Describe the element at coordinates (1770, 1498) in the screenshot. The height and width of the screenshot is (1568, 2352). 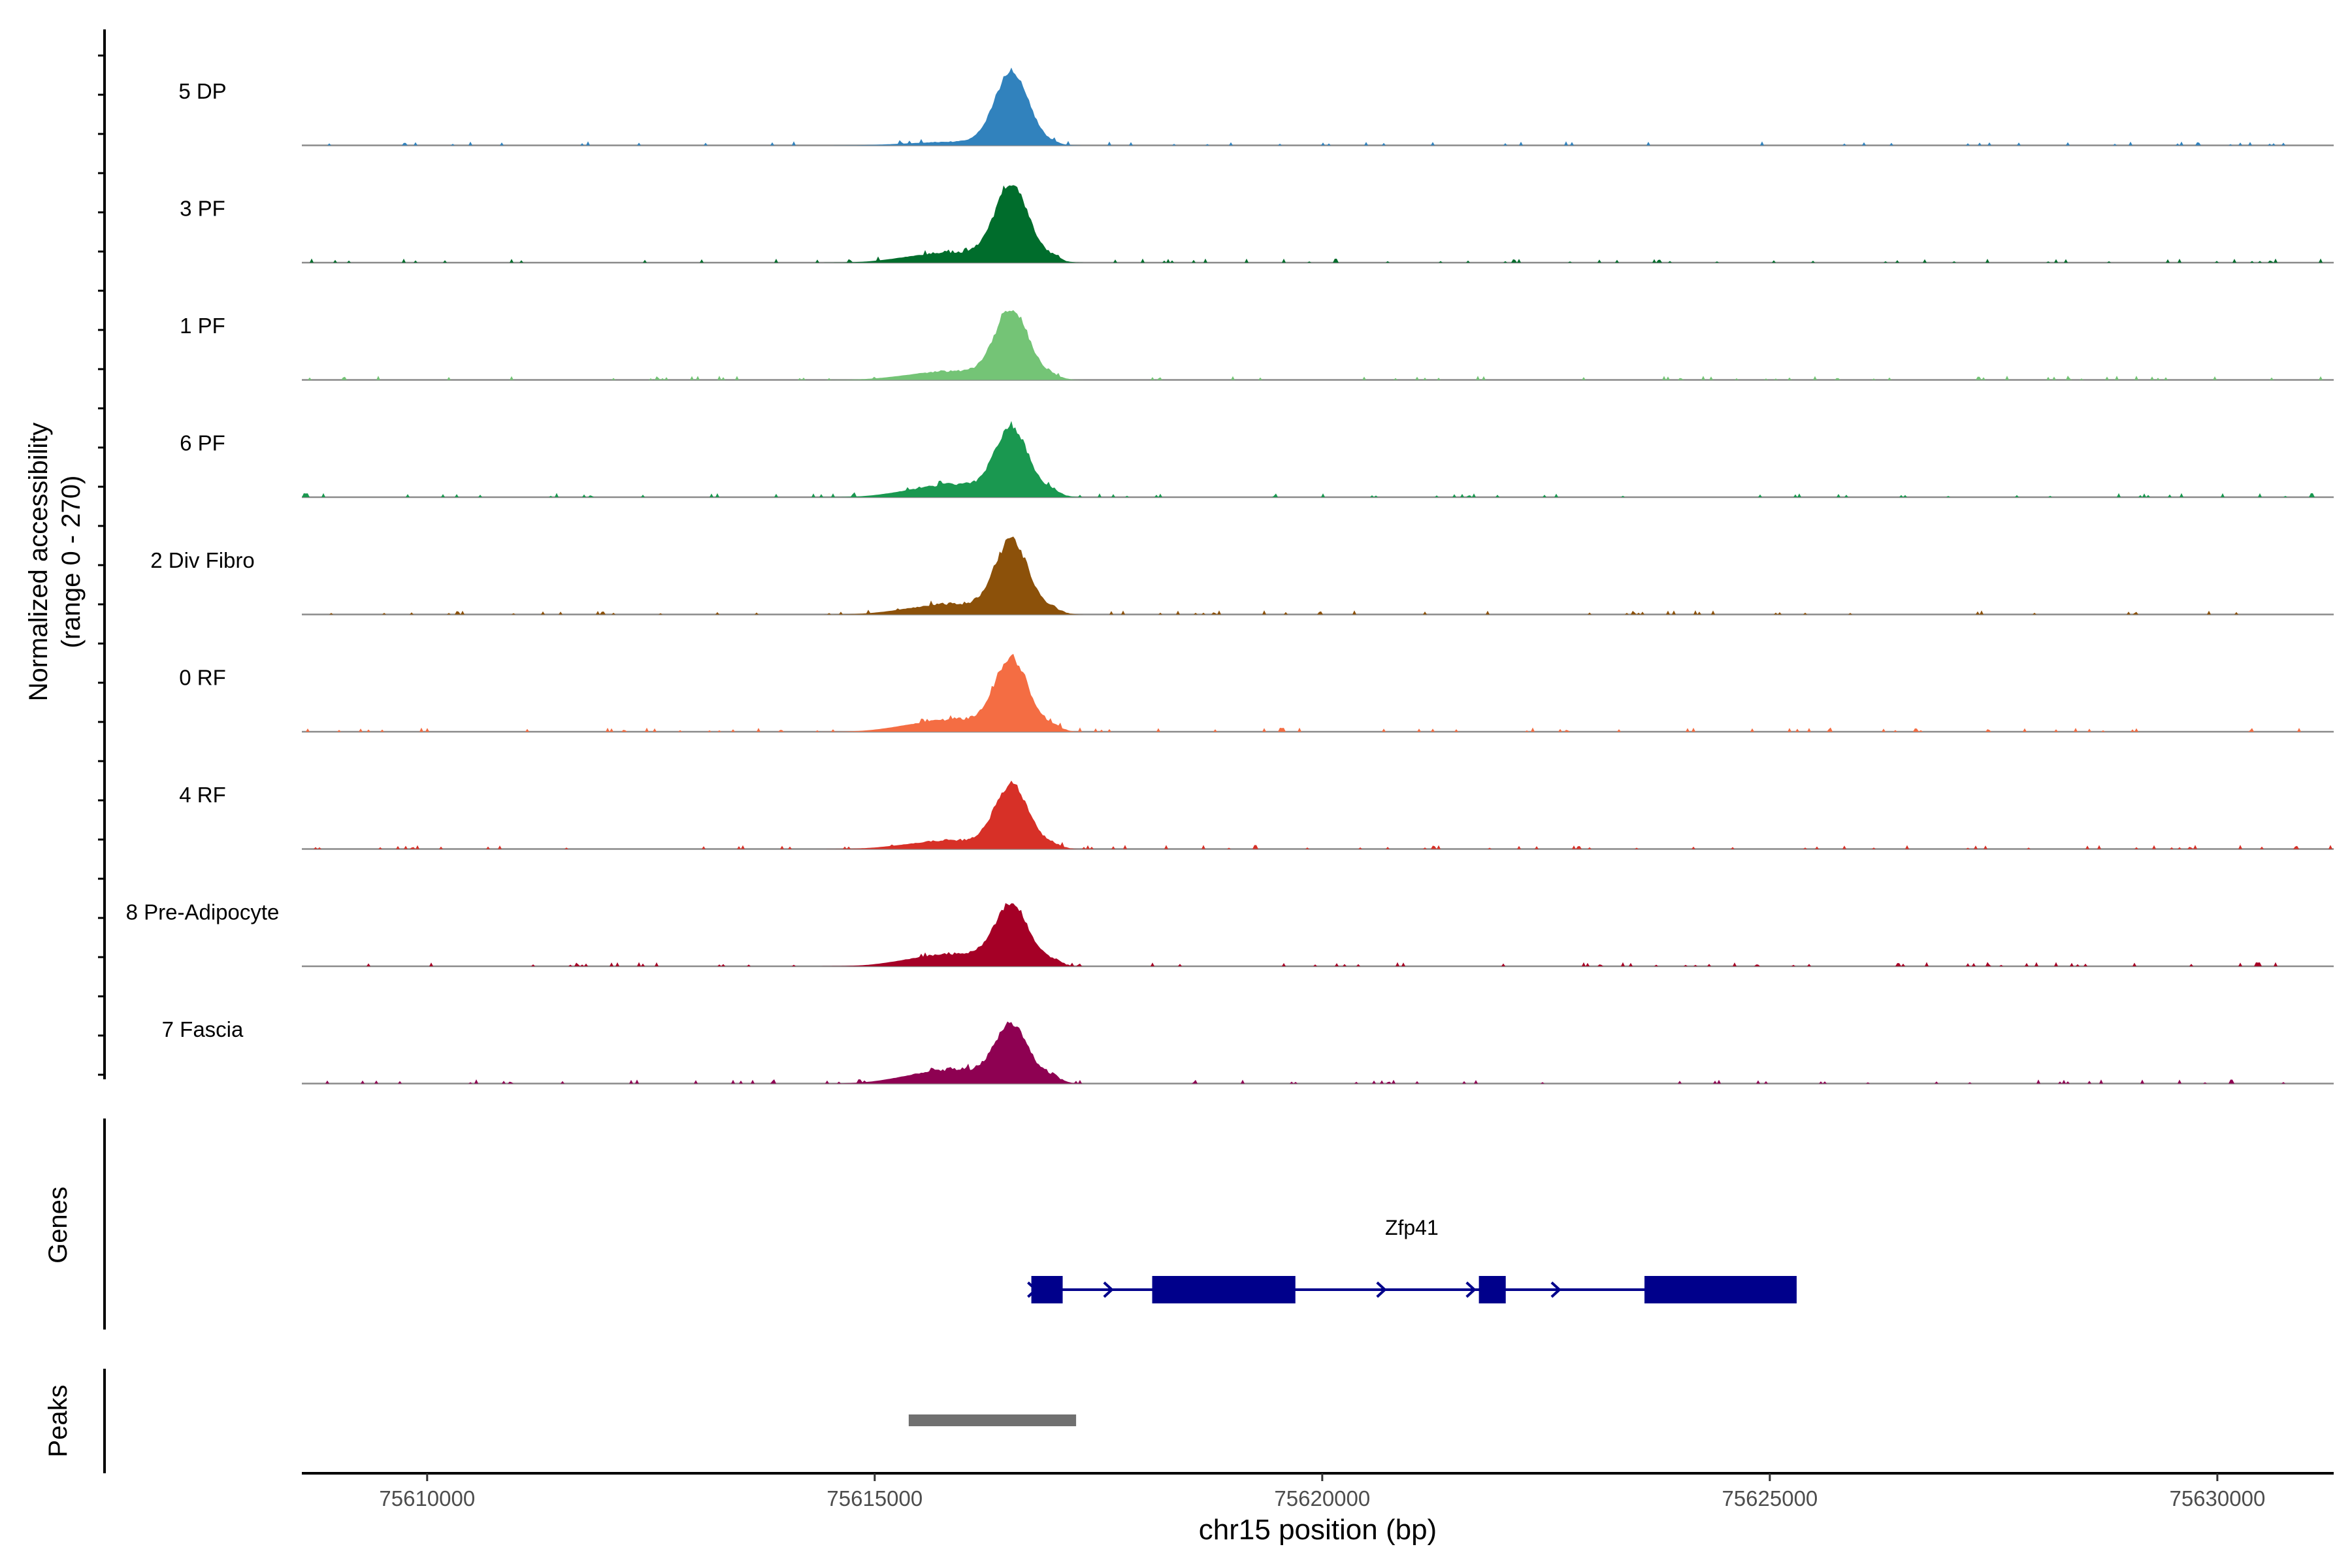
I see `x-tick-label: 75625000` at that location.